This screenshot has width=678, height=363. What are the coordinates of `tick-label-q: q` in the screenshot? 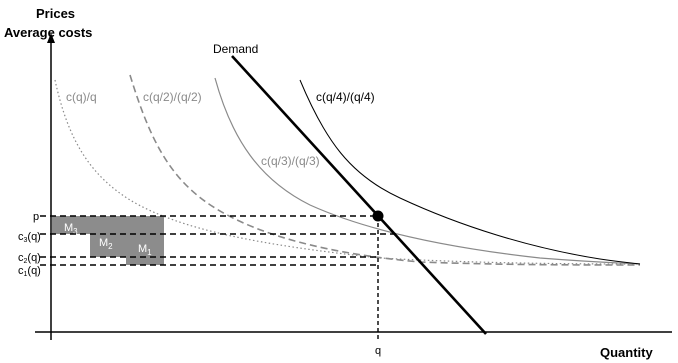 It's located at (378, 351).